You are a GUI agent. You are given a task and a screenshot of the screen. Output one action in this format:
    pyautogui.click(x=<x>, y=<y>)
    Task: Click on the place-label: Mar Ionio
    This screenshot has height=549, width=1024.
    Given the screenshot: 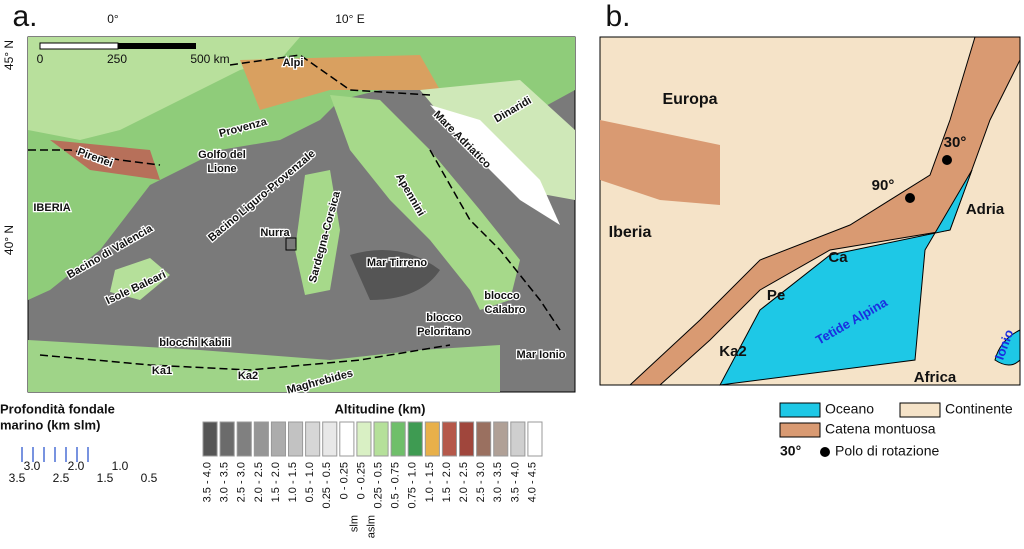 What is the action you would take?
    pyautogui.click(x=541, y=355)
    